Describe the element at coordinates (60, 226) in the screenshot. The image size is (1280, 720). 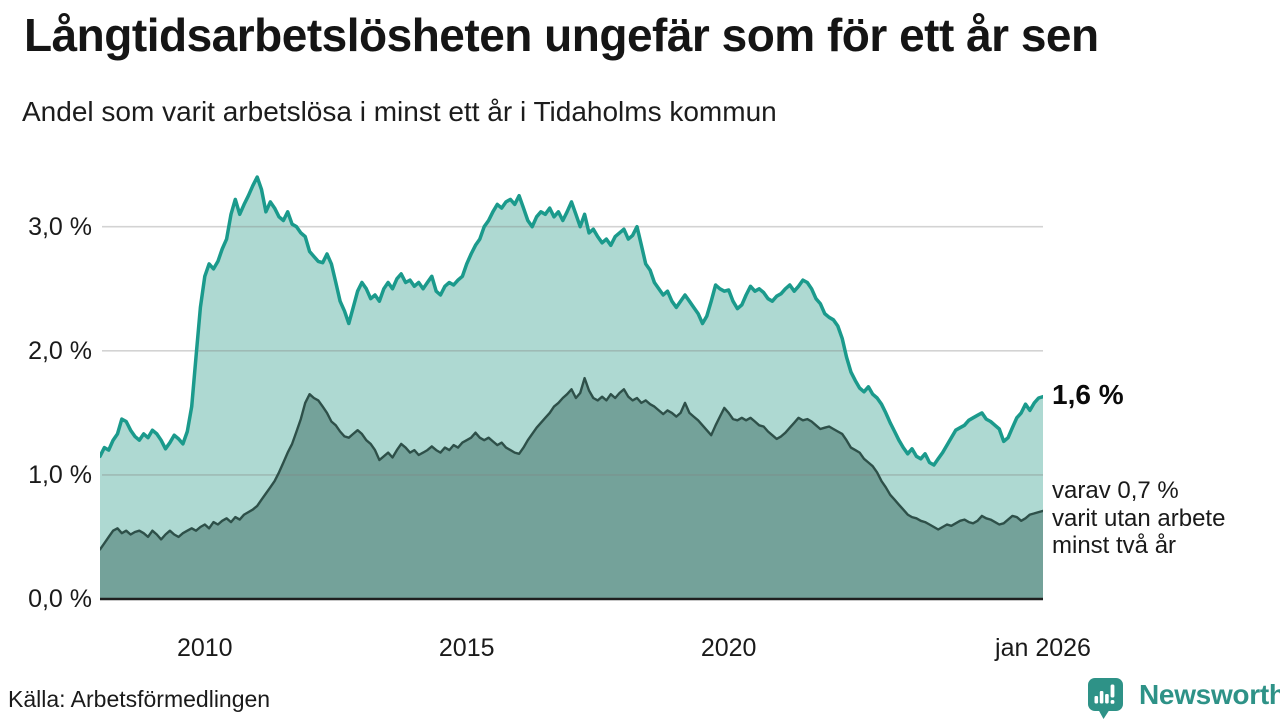
I see `y-tick-label: 3,0 %` at that location.